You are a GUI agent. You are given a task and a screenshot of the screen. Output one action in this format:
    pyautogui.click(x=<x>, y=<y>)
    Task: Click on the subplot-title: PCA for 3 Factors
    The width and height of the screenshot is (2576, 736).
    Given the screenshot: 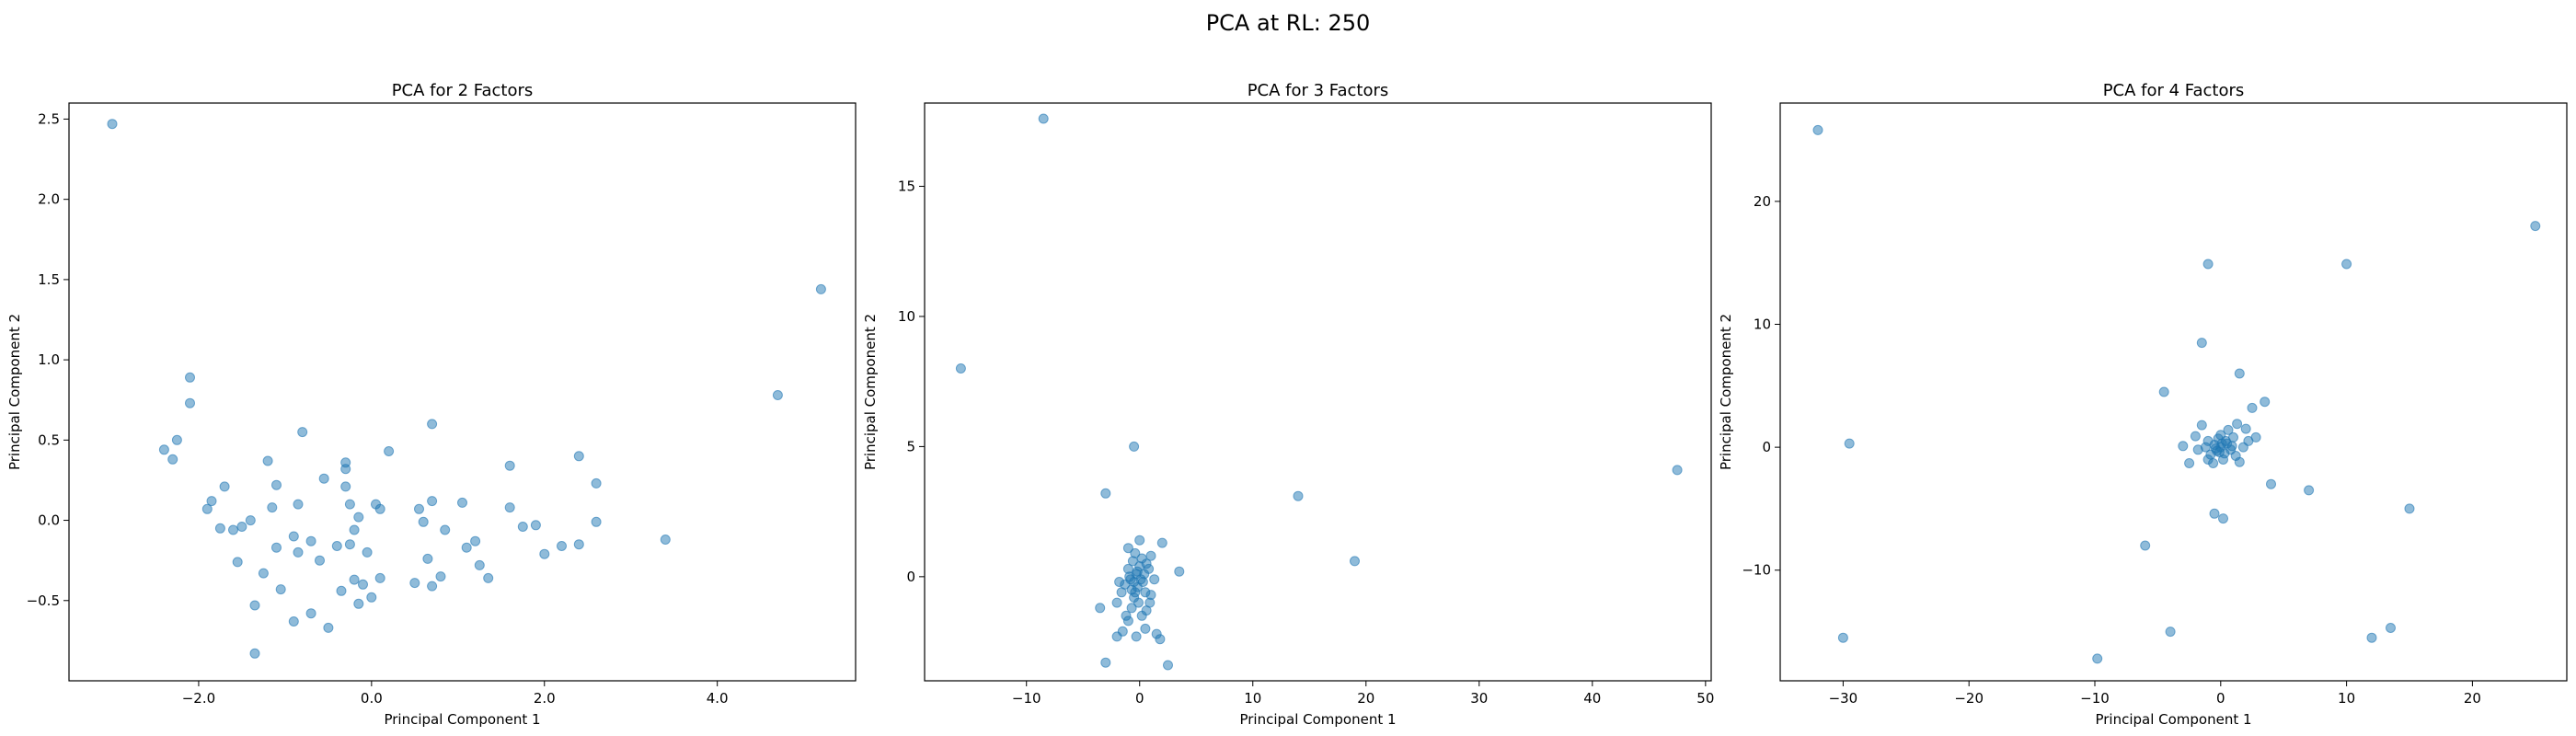 What is the action you would take?
    pyautogui.click(x=1318, y=90)
    